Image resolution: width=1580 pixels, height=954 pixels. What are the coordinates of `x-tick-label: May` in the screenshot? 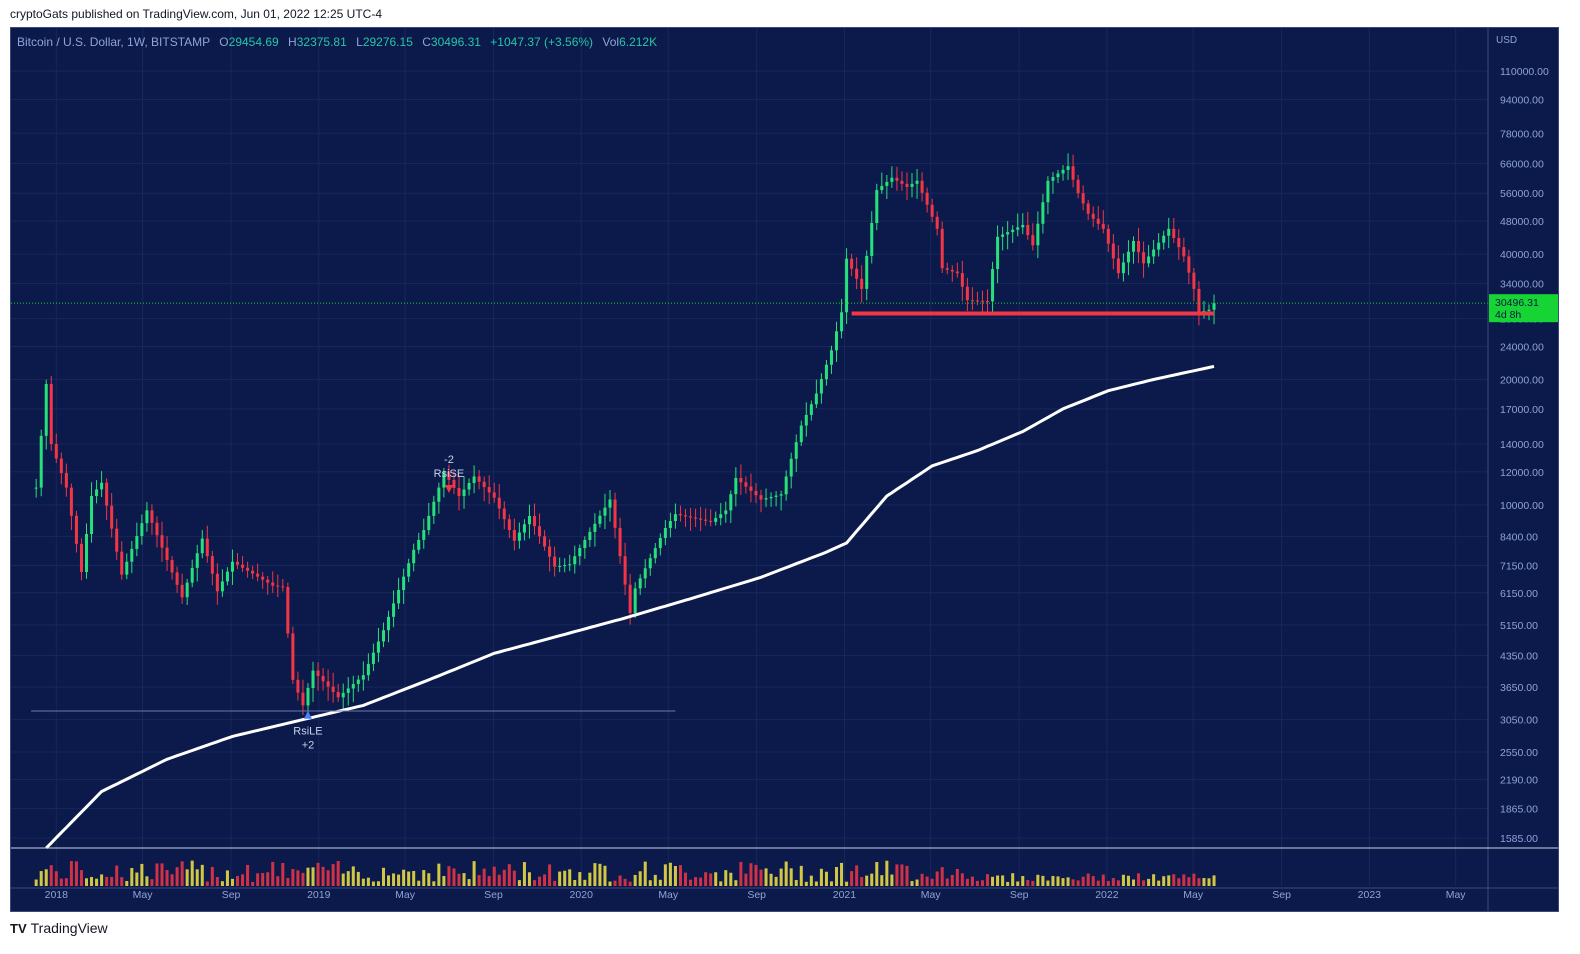 It's located at (668, 895).